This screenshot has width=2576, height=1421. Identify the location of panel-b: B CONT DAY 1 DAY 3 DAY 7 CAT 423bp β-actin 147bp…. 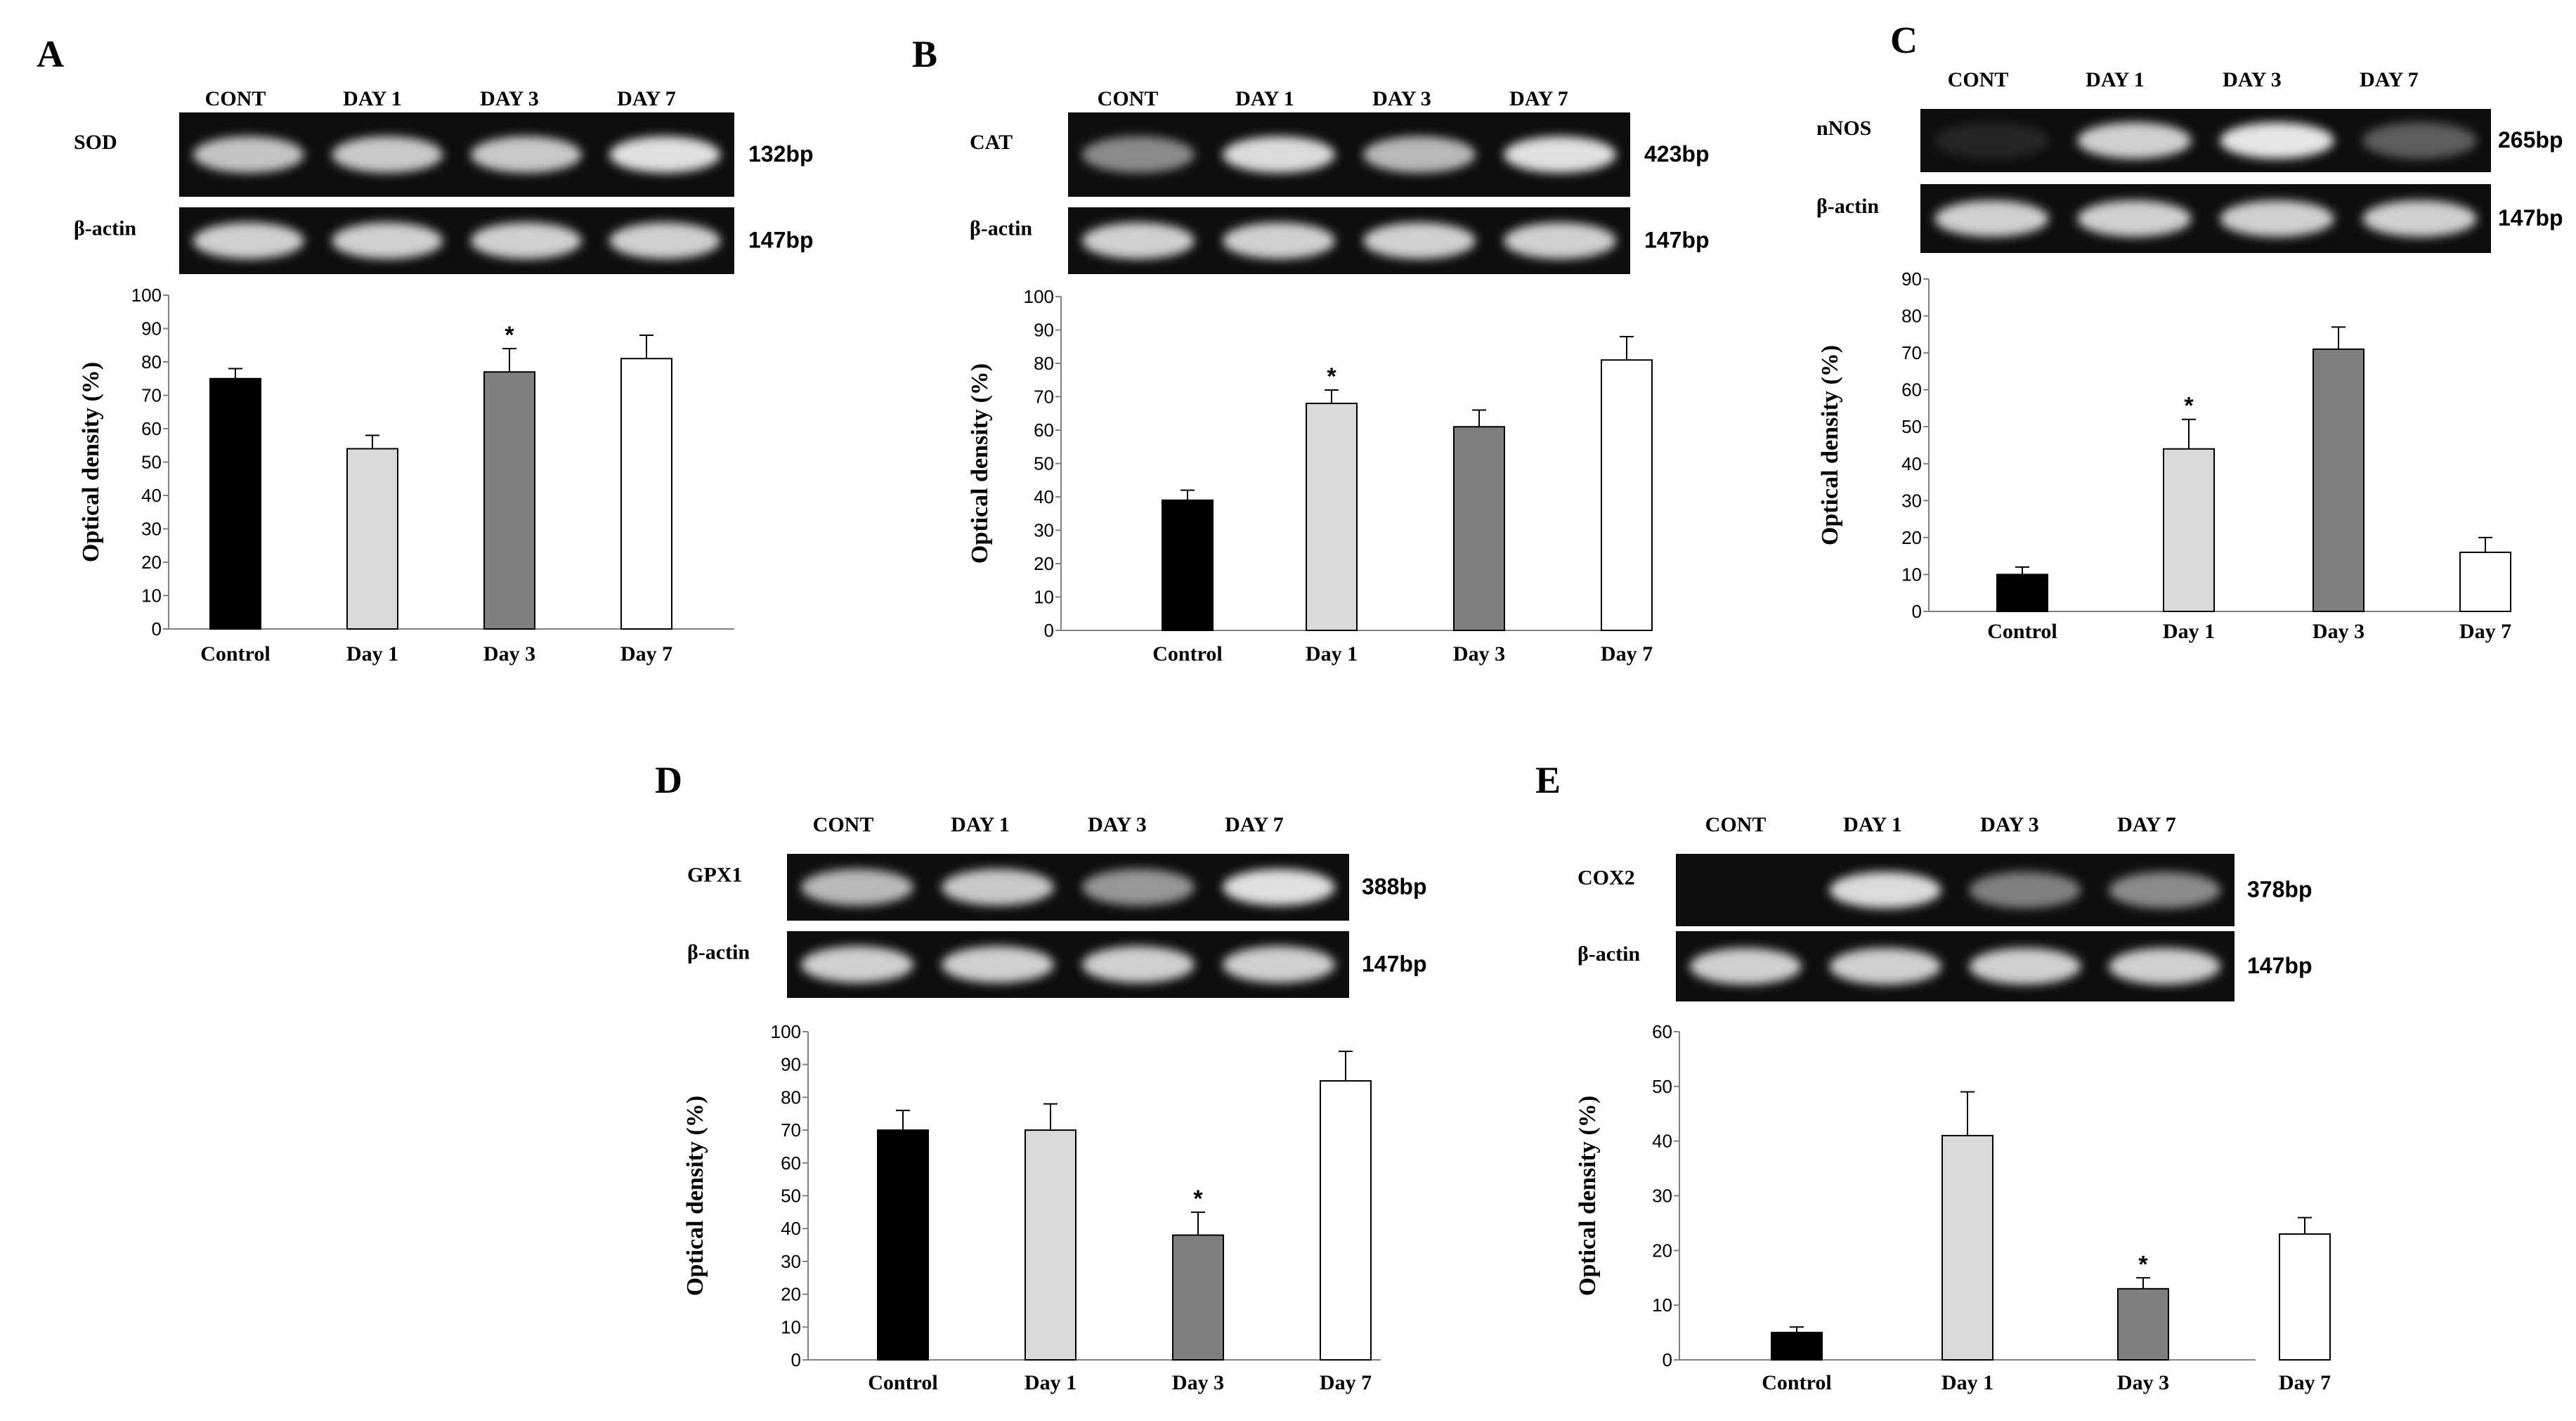
(1310, 349).